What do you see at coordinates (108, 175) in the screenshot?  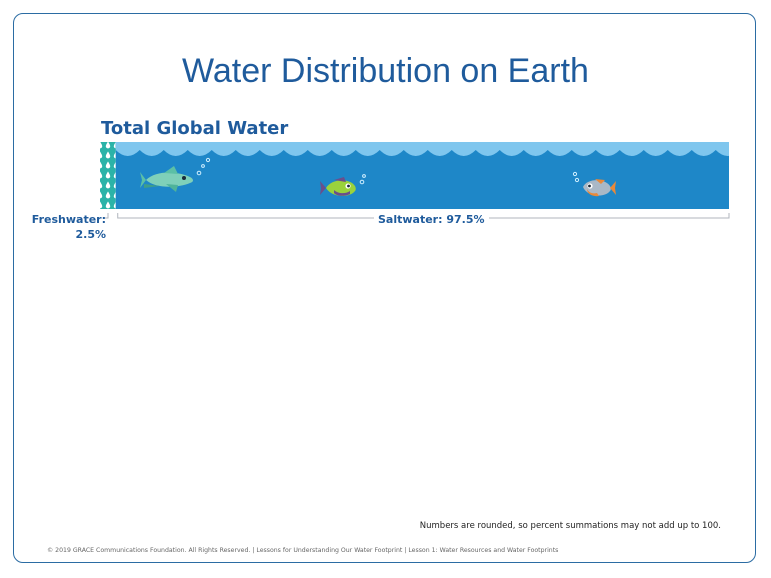 I see `water-drop-icon` at bounding box center [108, 175].